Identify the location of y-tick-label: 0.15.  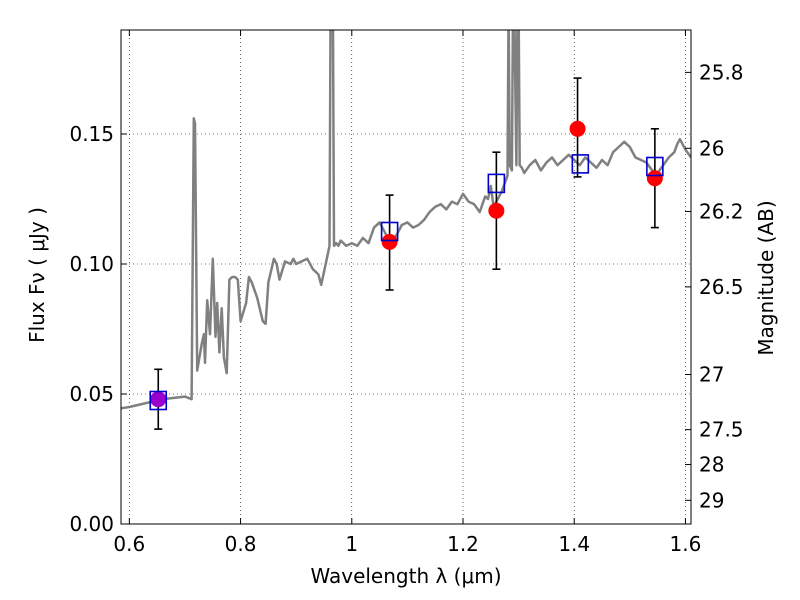
(91, 134).